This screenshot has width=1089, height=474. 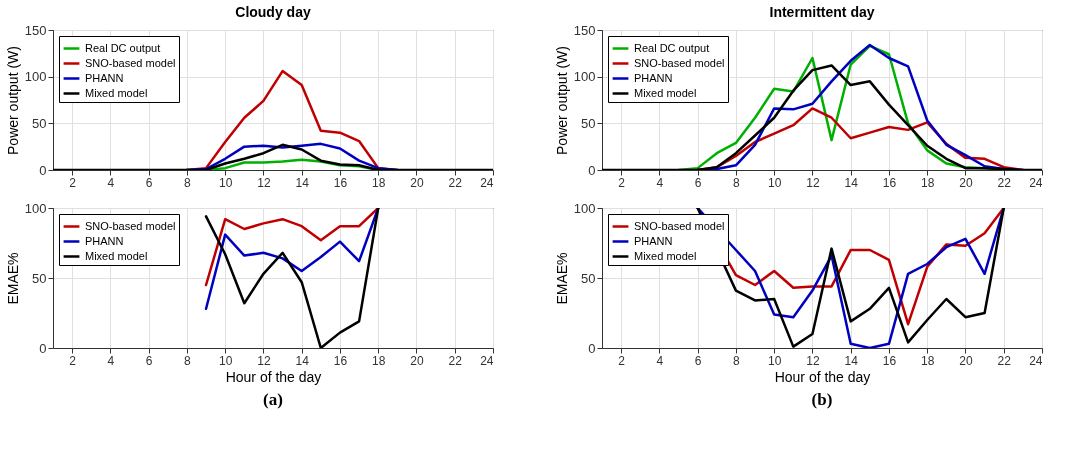 What do you see at coordinates (822, 399) in the screenshot?
I see `text: (b)` at bounding box center [822, 399].